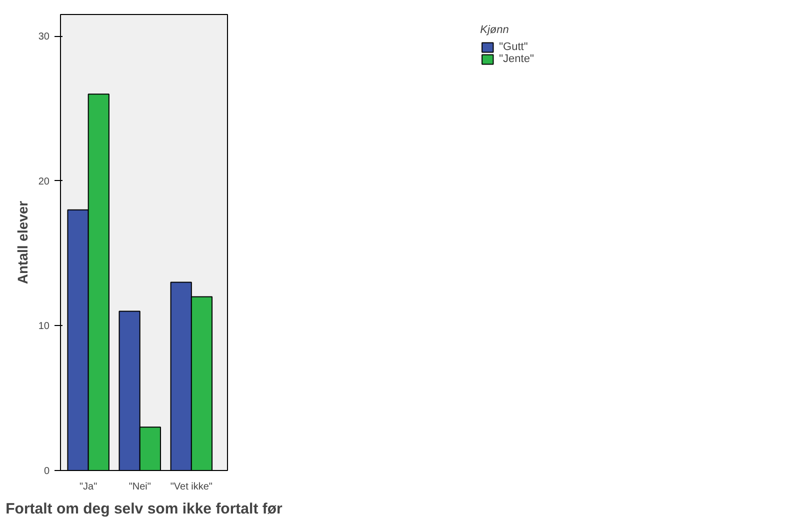  Describe the element at coordinates (44, 326) in the screenshot. I see `y-tick-label: 10` at that location.